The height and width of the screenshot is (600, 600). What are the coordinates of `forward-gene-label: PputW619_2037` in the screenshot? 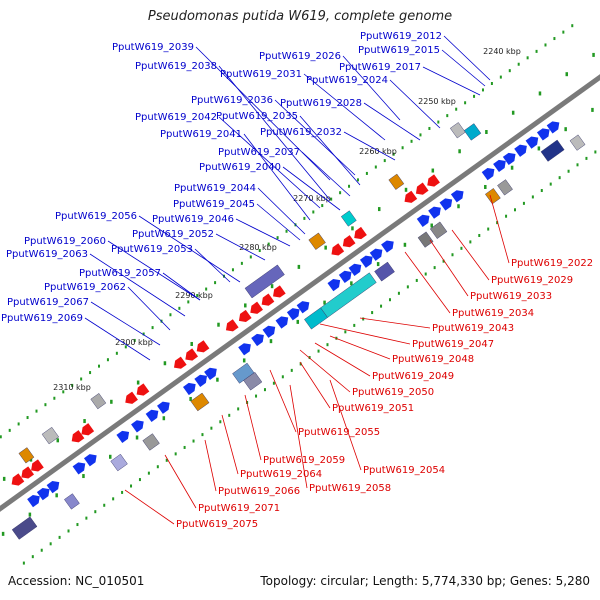 It's located at (259, 152).